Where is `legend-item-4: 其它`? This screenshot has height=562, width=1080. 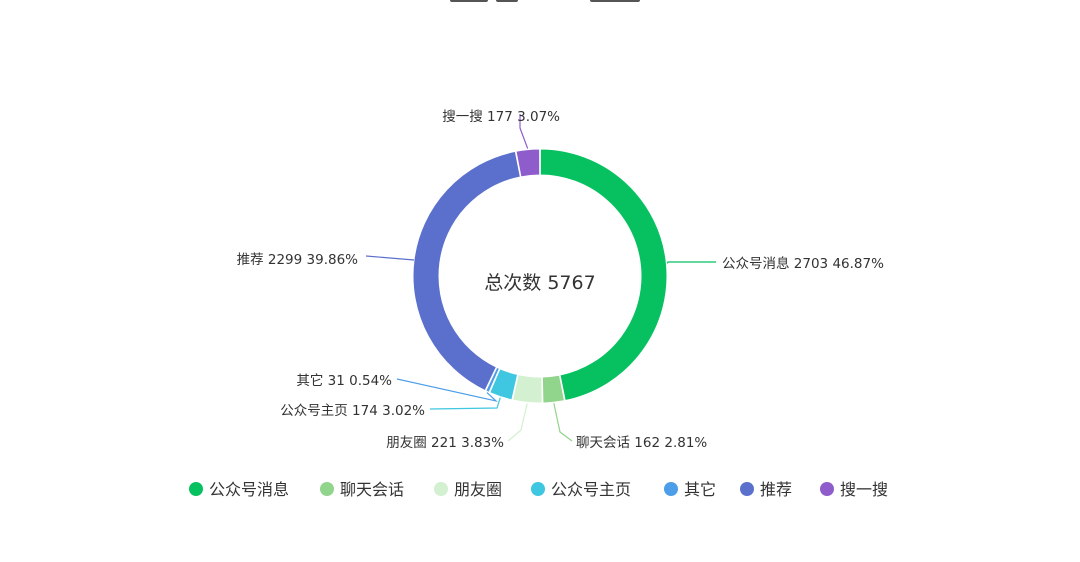 legend-item-4: 其它 is located at coordinates (690, 489).